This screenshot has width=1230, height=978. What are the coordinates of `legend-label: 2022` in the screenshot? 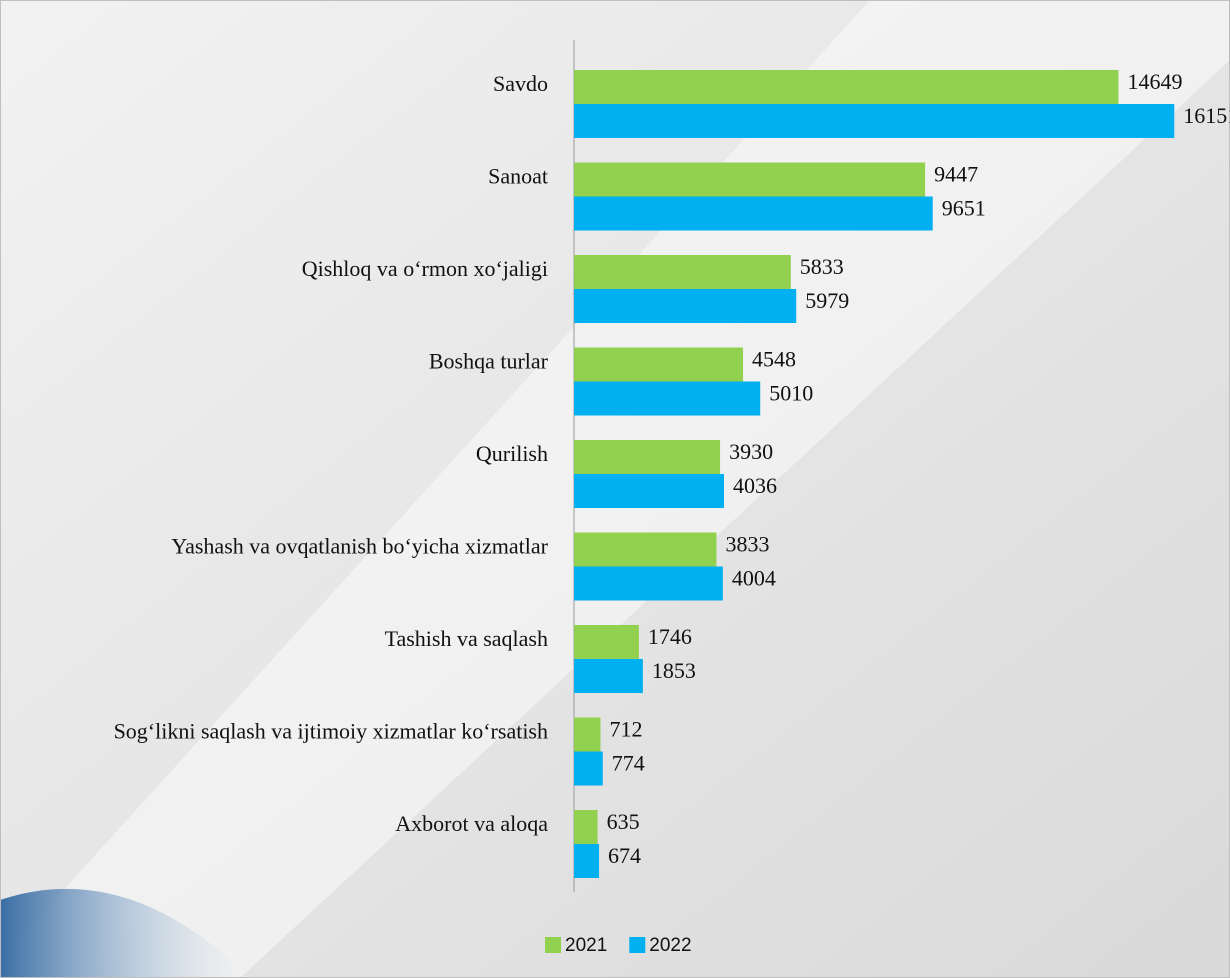 It's located at (670, 945).